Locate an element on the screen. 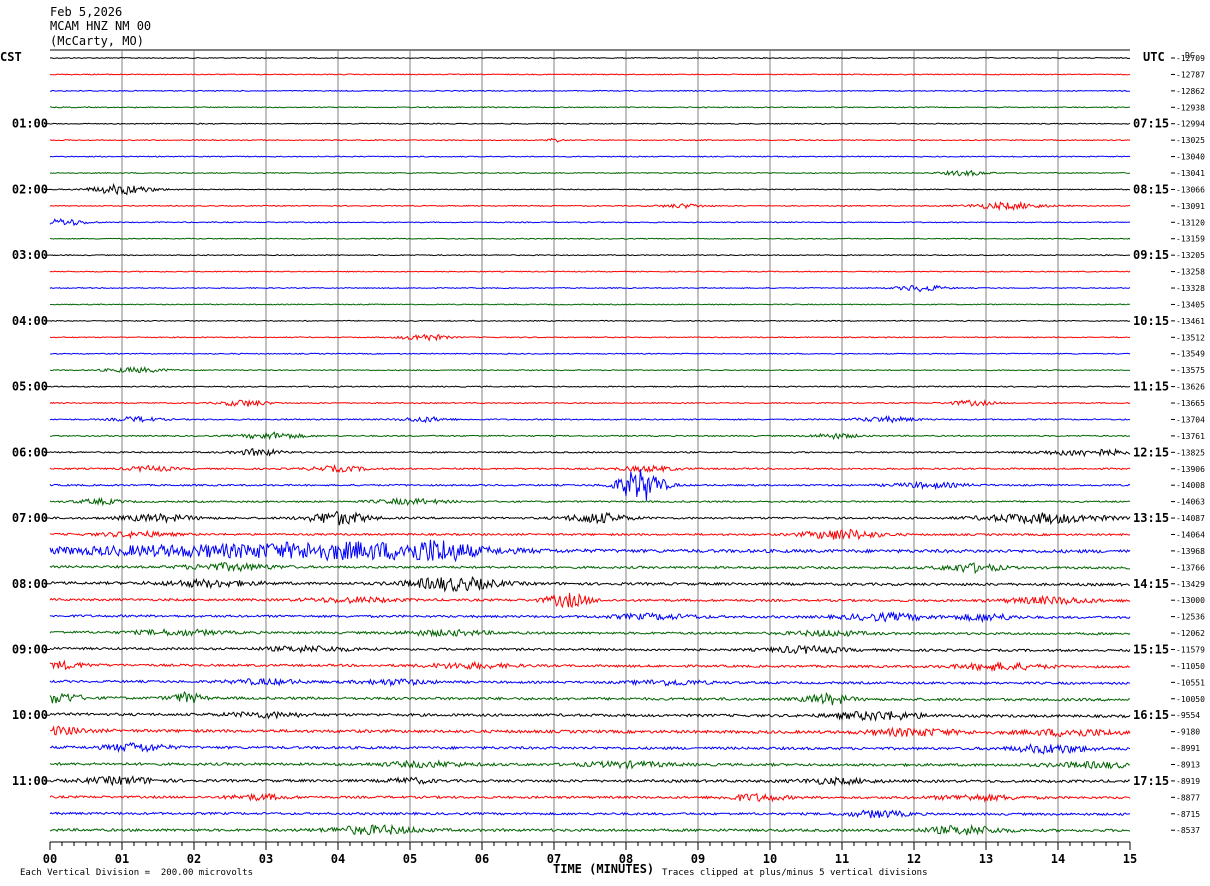 This screenshot has width=1210, height=886. dc-offset-label: -13159 is located at coordinates (1190, 239).